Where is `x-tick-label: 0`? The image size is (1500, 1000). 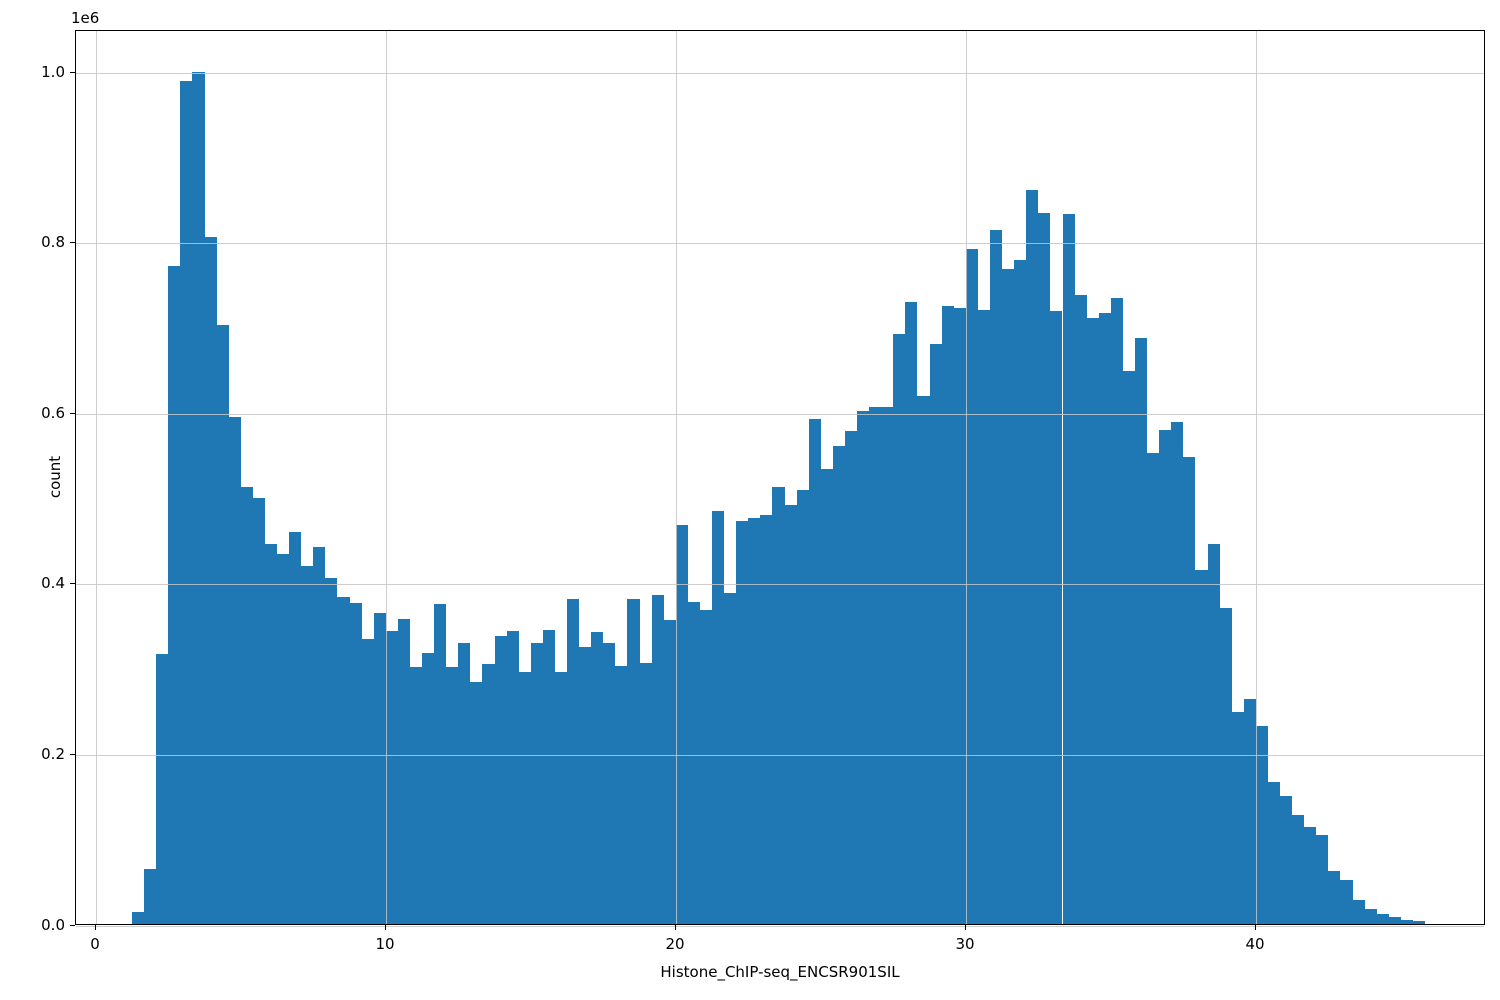
x-tick-label: 0 is located at coordinates (95, 944).